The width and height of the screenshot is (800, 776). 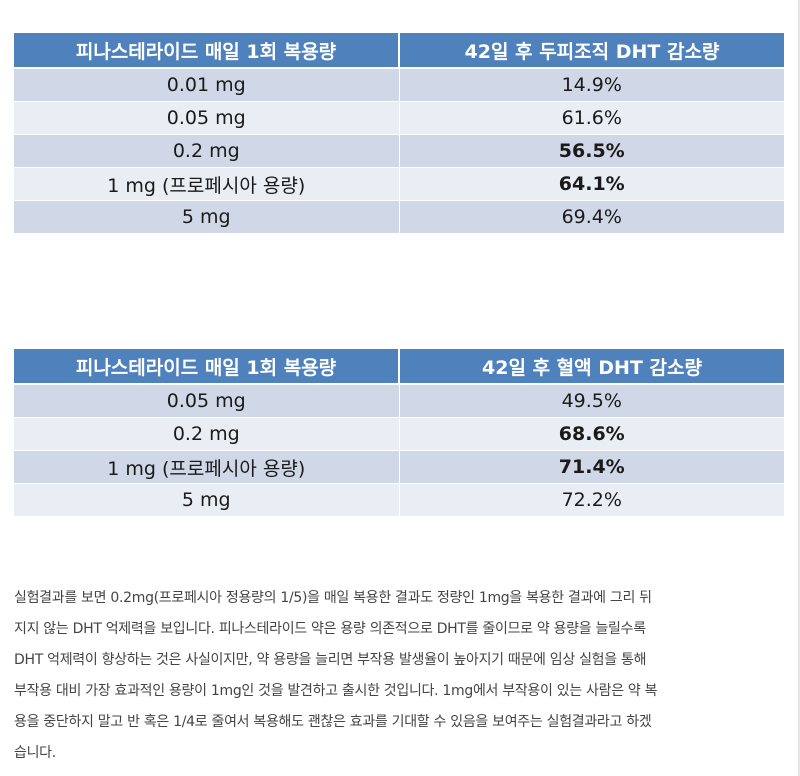 I want to click on table-row: 1 mg (프로페시아 용량) 64.1%, so click(x=399, y=184).